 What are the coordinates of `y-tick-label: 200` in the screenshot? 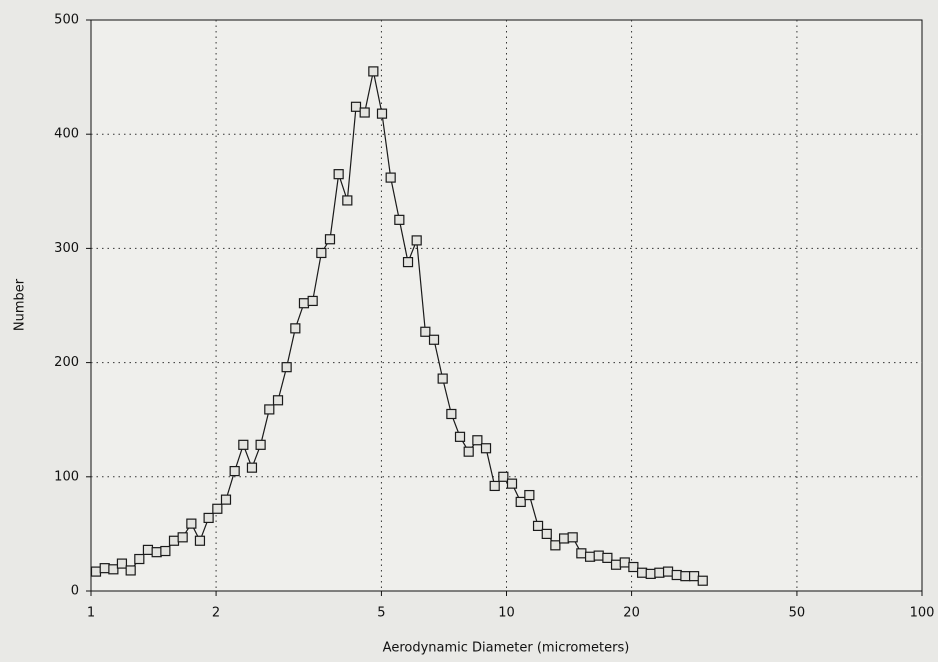 It's located at (66, 362).